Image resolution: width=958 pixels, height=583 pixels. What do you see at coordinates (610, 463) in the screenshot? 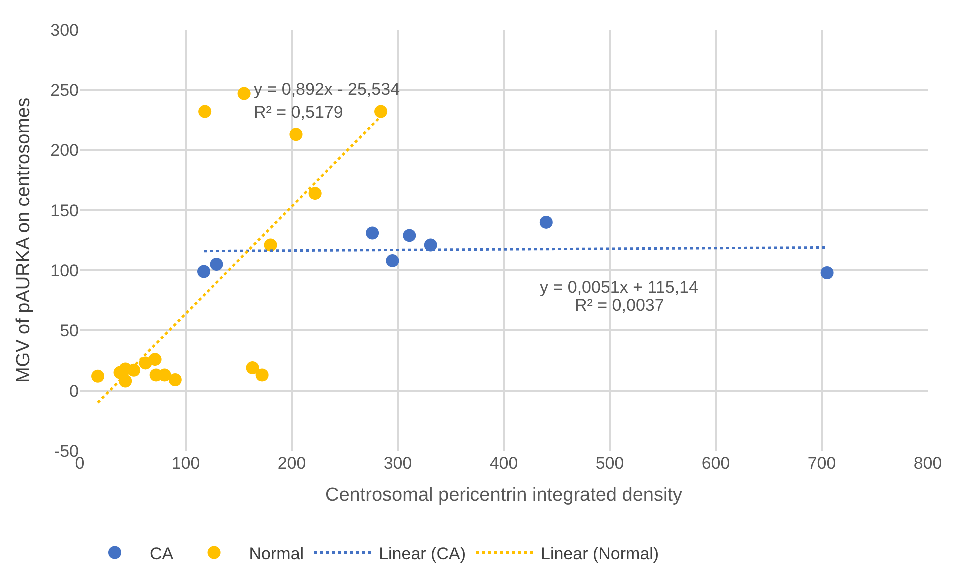
I see `x-tick-label: 500` at bounding box center [610, 463].